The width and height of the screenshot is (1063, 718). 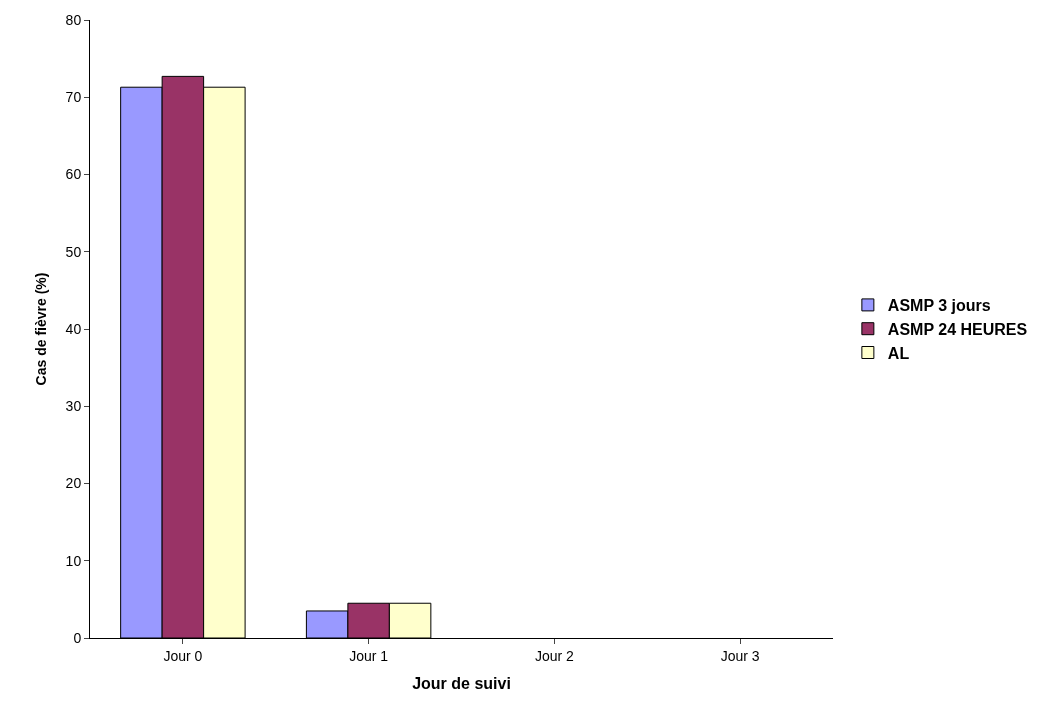 What do you see at coordinates (73, 406) in the screenshot?
I see `y-tick-label: 30` at bounding box center [73, 406].